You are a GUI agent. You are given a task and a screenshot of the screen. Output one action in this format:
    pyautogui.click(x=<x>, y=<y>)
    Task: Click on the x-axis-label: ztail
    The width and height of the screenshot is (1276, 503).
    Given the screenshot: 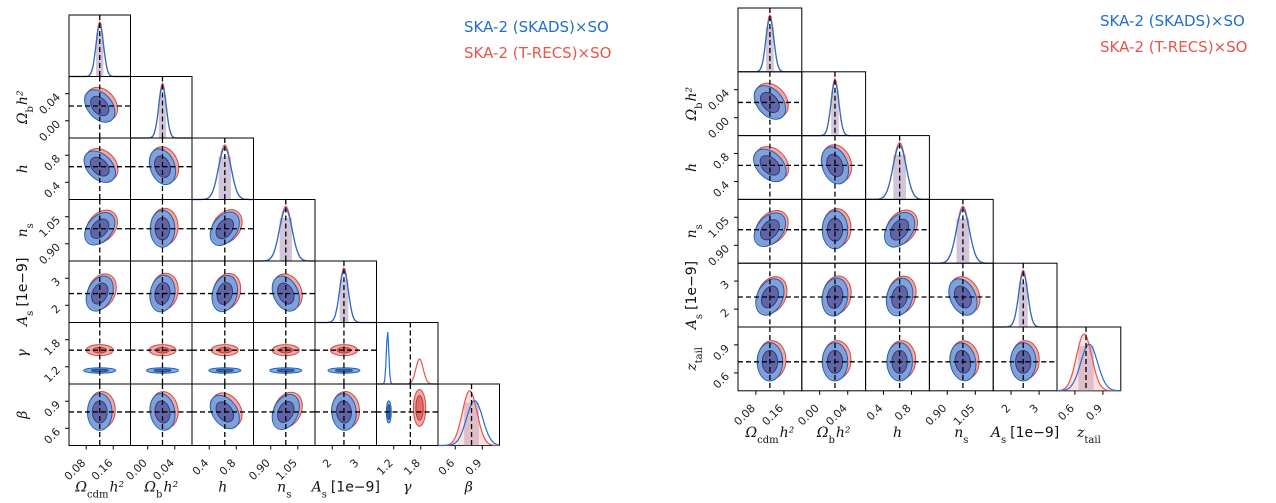 What is the action you would take?
    pyautogui.click(x=1088, y=435)
    